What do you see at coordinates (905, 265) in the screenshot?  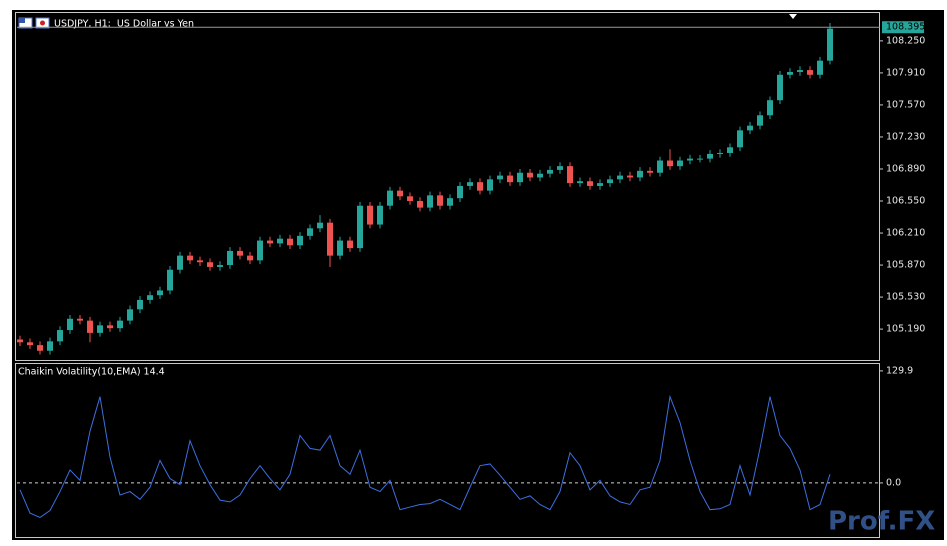 I see `y-tick-label: 105.870` at bounding box center [905, 265].